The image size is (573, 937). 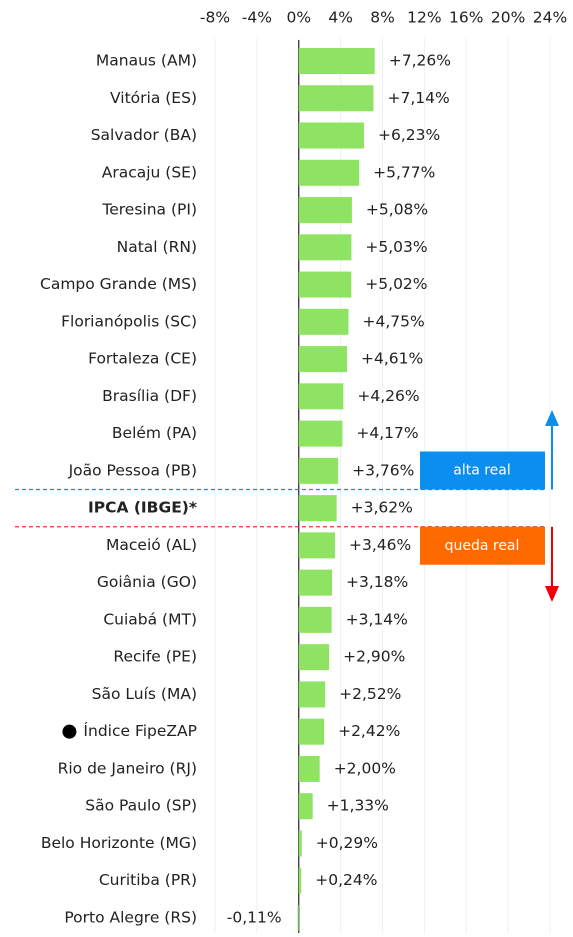 I want to click on category-label: Fortaleza (CE), so click(x=142, y=359).